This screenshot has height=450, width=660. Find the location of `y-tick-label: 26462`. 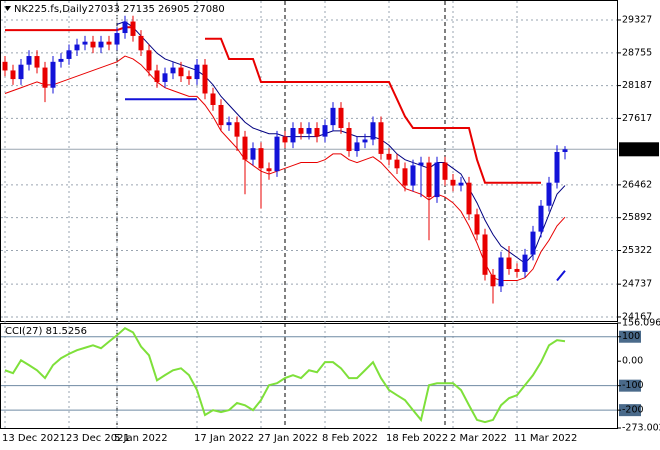

y-tick-label: 26462 is located at coordinates (637, 184).